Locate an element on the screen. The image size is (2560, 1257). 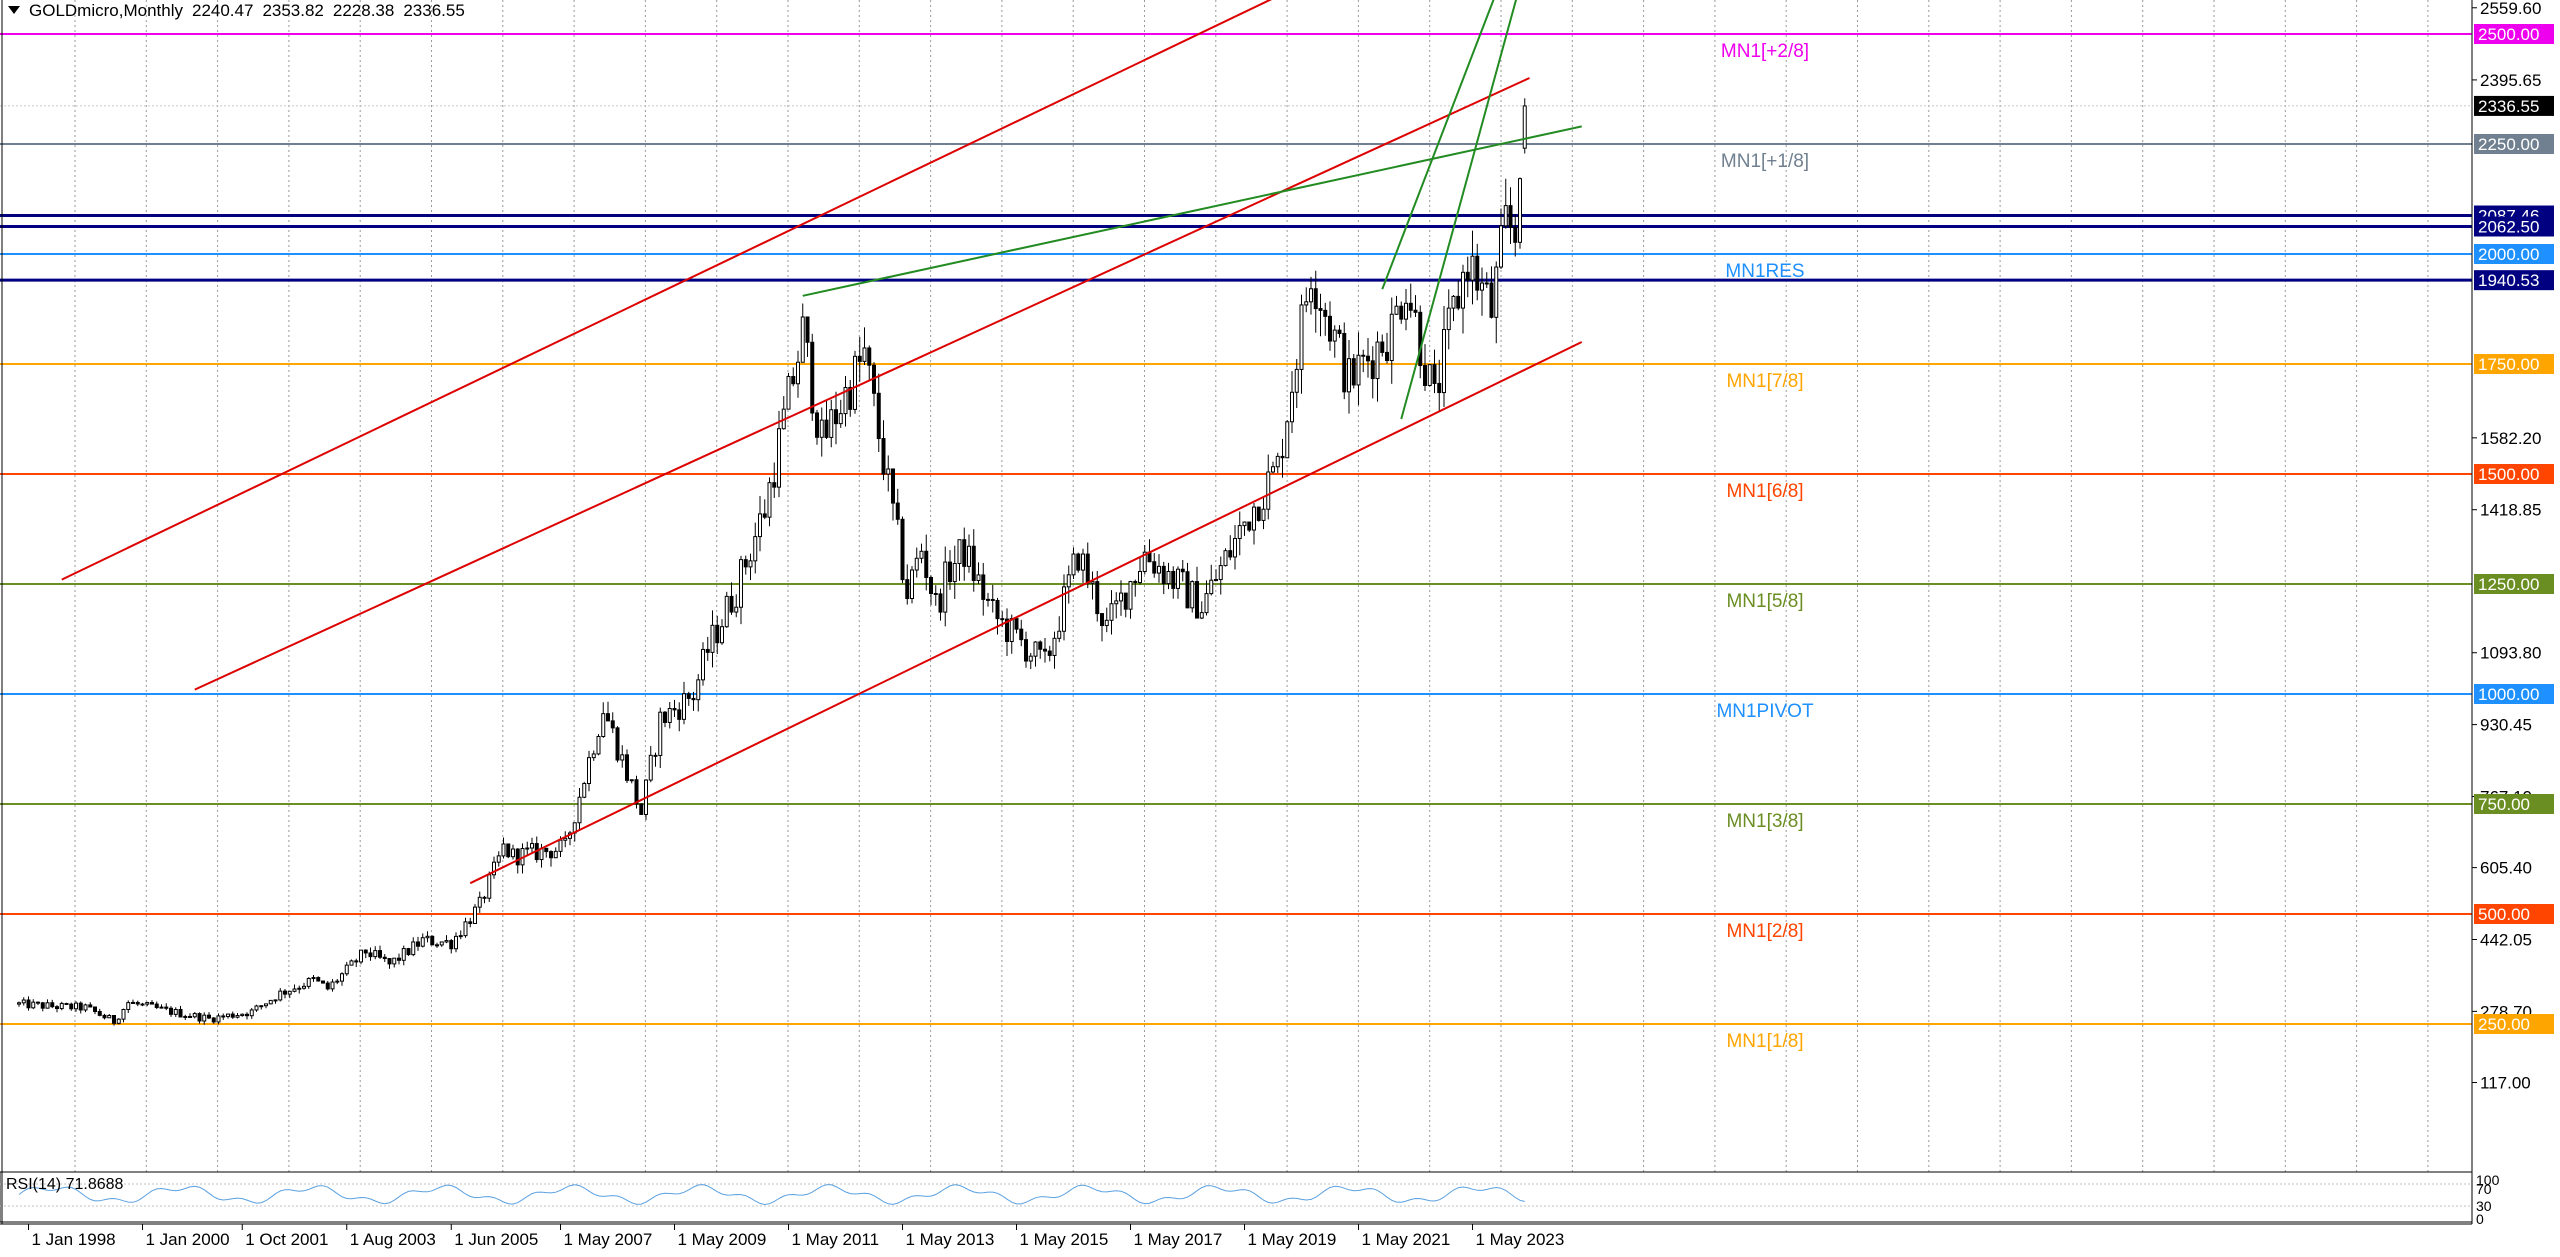
dropdown-triangle-icon is located at coordinates (14, 10).